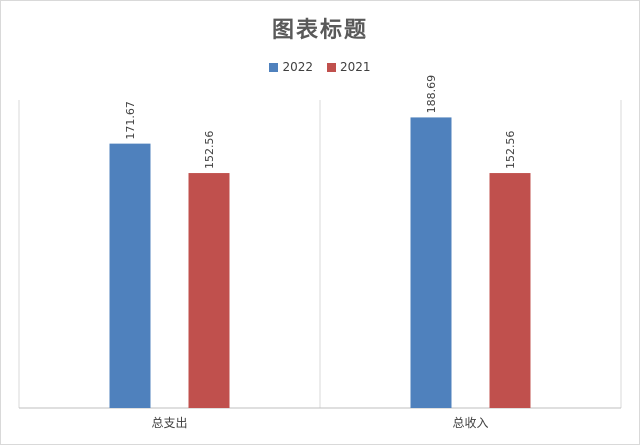 Image resolution: width=640 pixels, height=445 pixels. Describe the element at coordinates (331, 67) in the screenshot. I see `legend-swatch-2021` at that location.